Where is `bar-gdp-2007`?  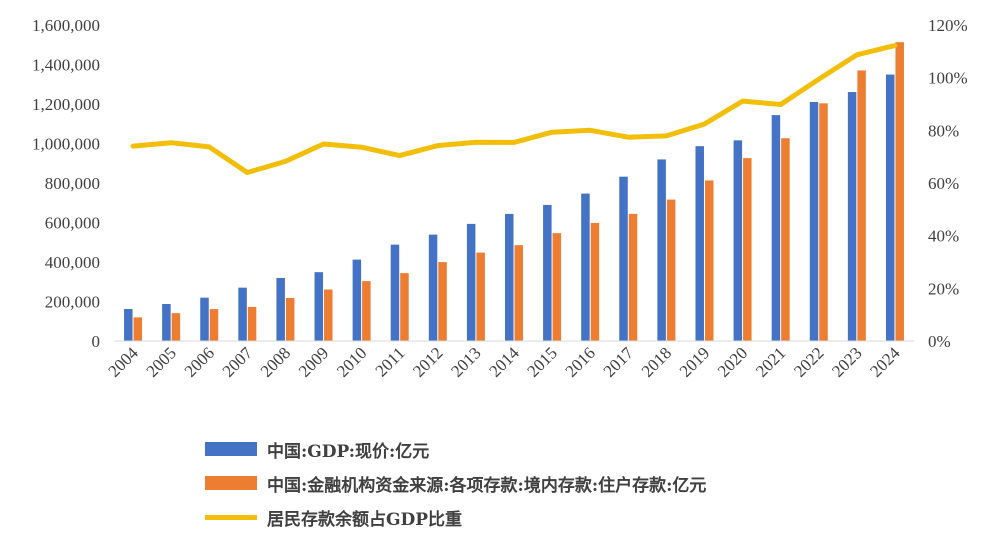
bar-gdp-2007 is located at coordinates (242, 314).